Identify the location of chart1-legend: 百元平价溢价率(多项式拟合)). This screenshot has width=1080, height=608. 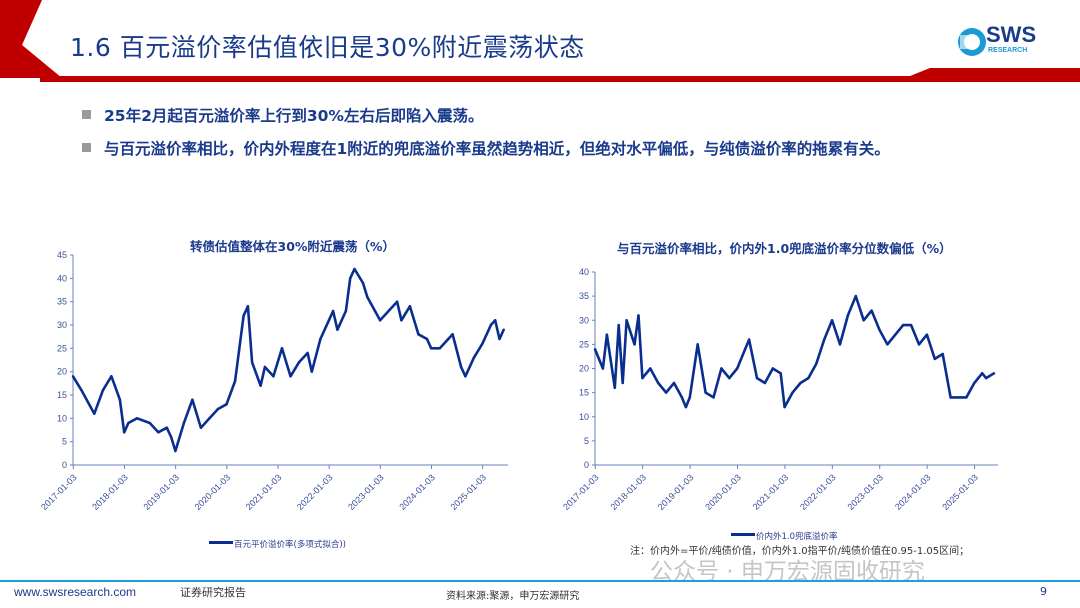
(277, 544).